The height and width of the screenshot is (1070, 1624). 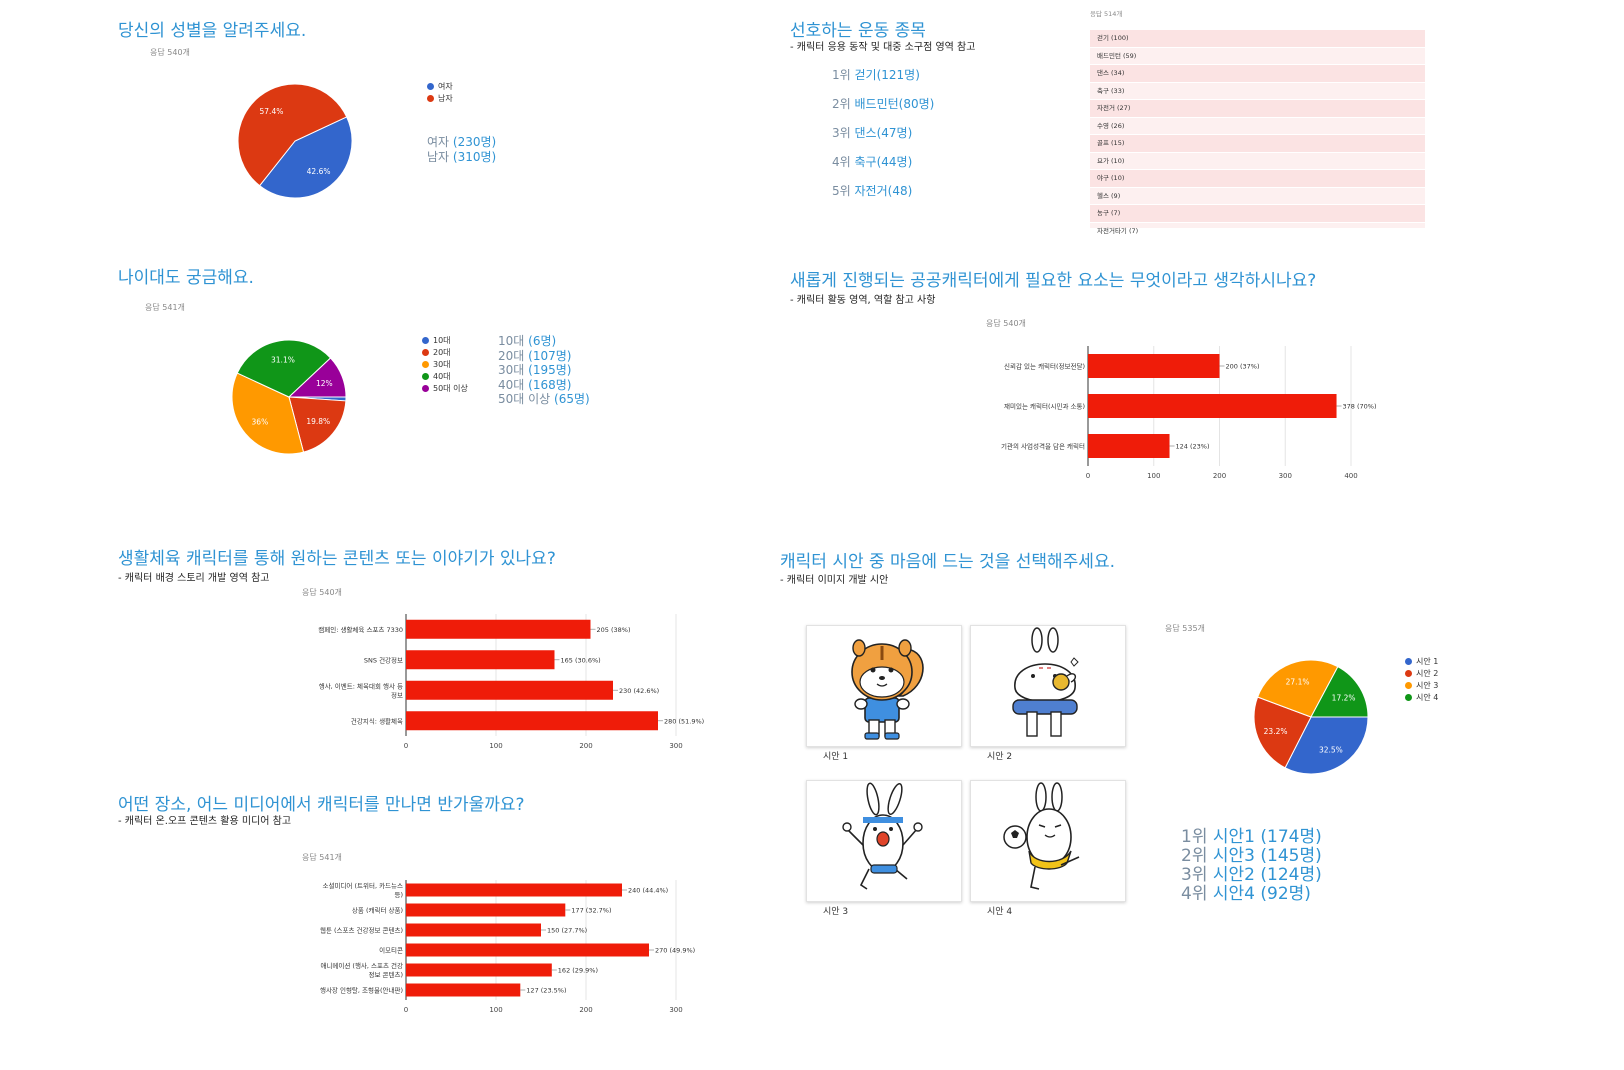 What do you see at coordinates (383, 659) in the screenshot?
I see `category-label: SNS 건강정보` at bounding box center [383, 659].